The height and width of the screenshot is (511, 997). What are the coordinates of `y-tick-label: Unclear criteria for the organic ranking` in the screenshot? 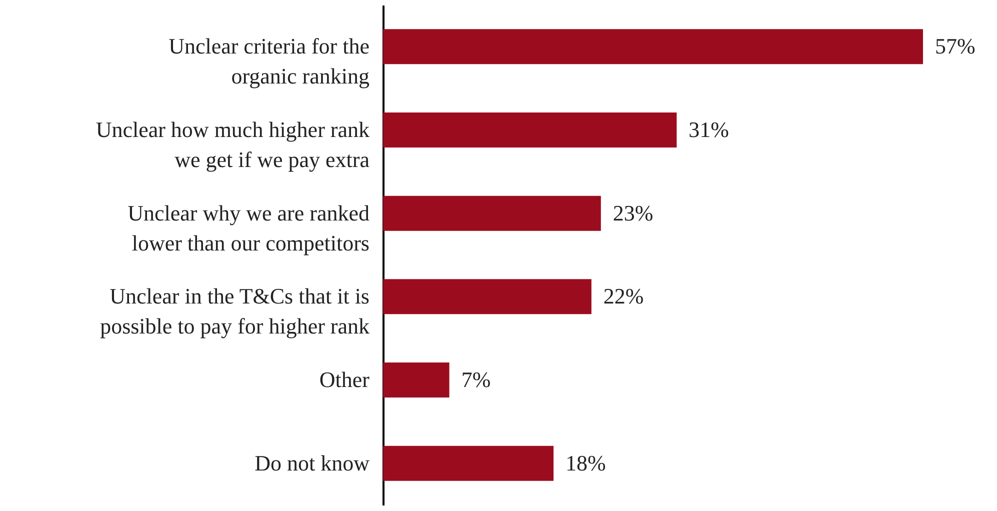 It's located at (269, 61).